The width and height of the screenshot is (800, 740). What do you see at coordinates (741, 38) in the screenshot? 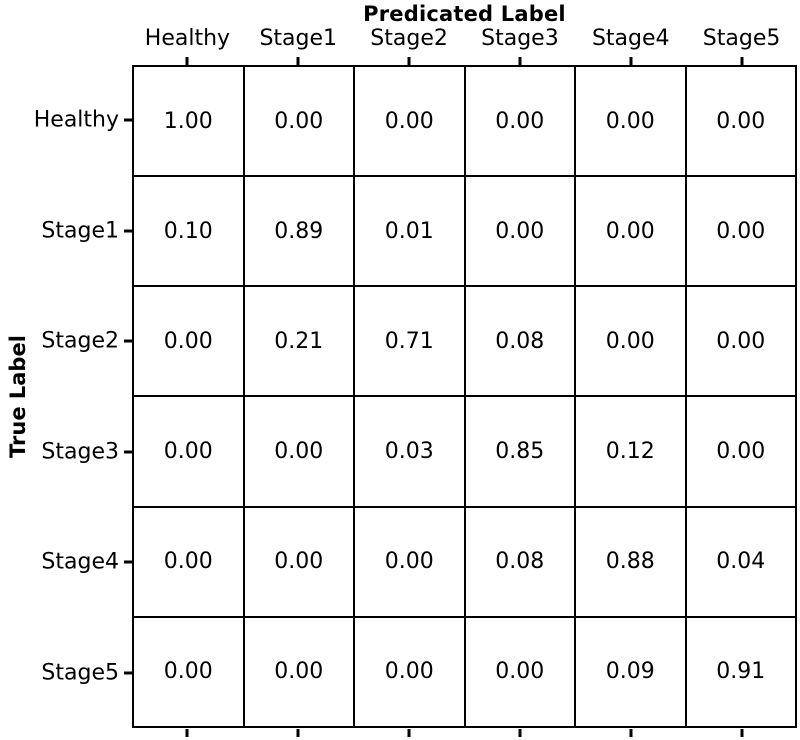
I see `x-tick-label: Stage5` at bounding box center [741, 38].